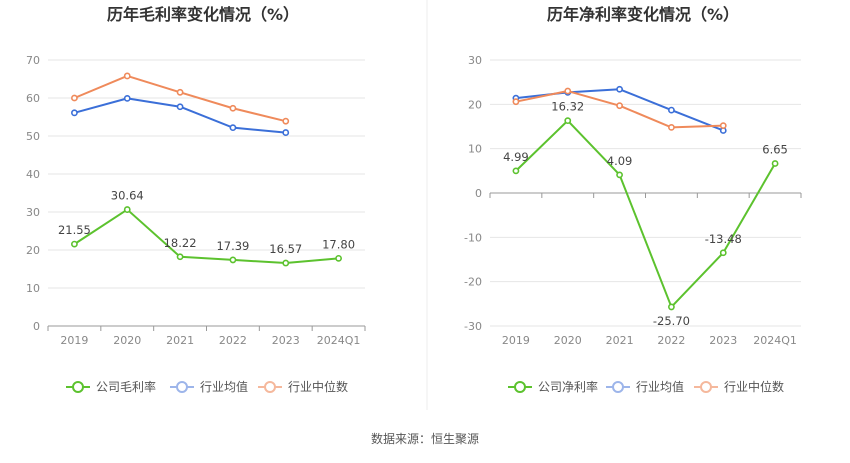 This screenshot has width=850, height=463. What do you see at coordinates (33, 174) in the screenshot?
I see `y-tick-label: 40` at bounding box center [33, 174].